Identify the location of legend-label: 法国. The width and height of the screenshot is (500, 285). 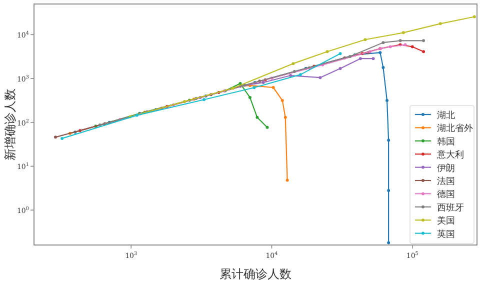
(446, 181).